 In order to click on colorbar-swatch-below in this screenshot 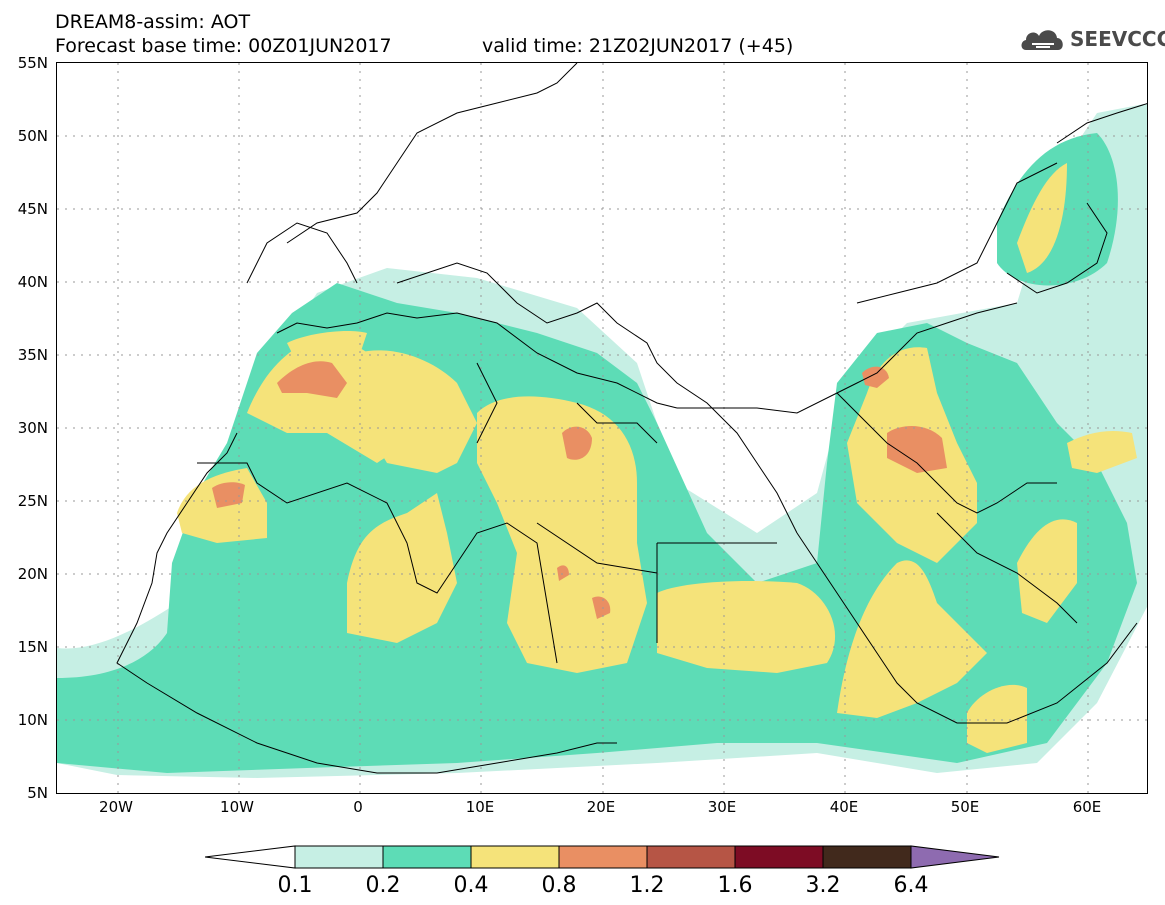, I will do `click(250, 857)`.